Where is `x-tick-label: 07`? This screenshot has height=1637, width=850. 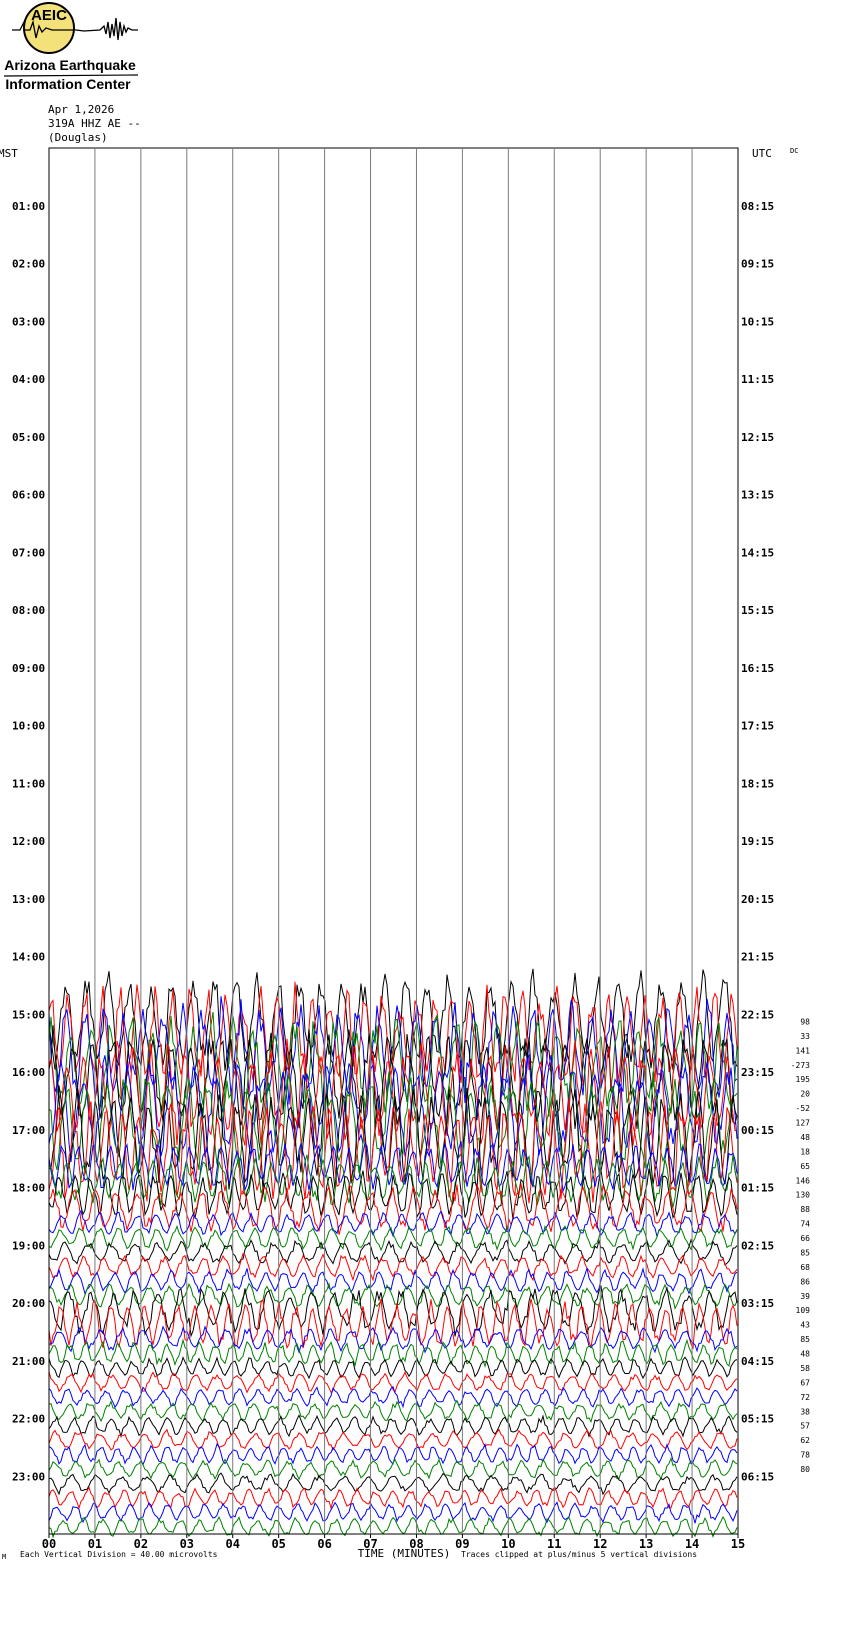
x-tick-label: 07 is located at coordinates (370, 1544).